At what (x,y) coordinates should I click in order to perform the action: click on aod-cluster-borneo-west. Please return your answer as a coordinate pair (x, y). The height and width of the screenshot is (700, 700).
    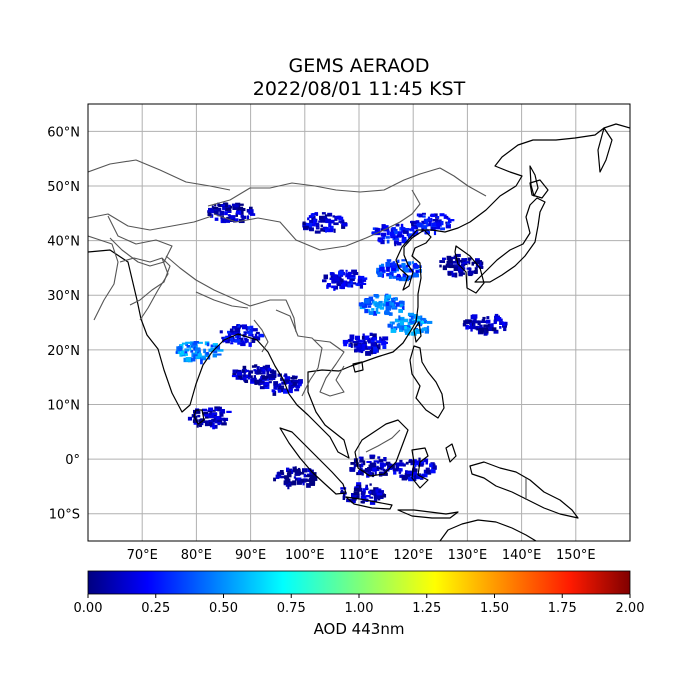
    Looking at the image, I should click on (372, 466).